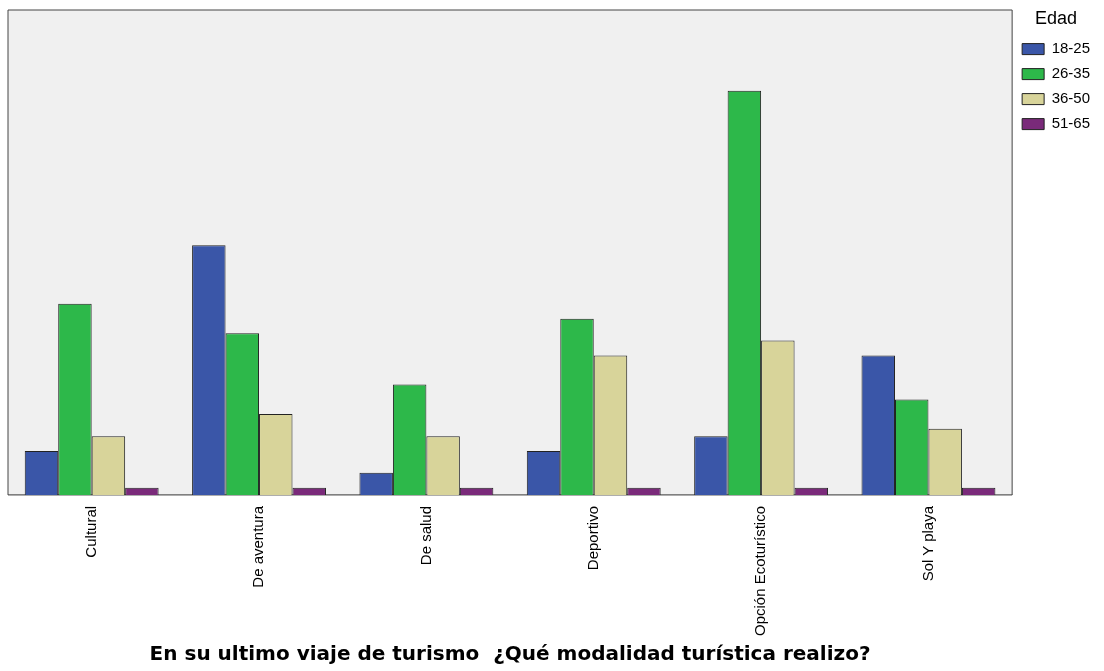 The width and height of the screenshot is (1104, 671). What do you see at coordinates (1071, 98) in the screenshot?
I see `legend-label: 36-50` at bounding box center [1071, 98].